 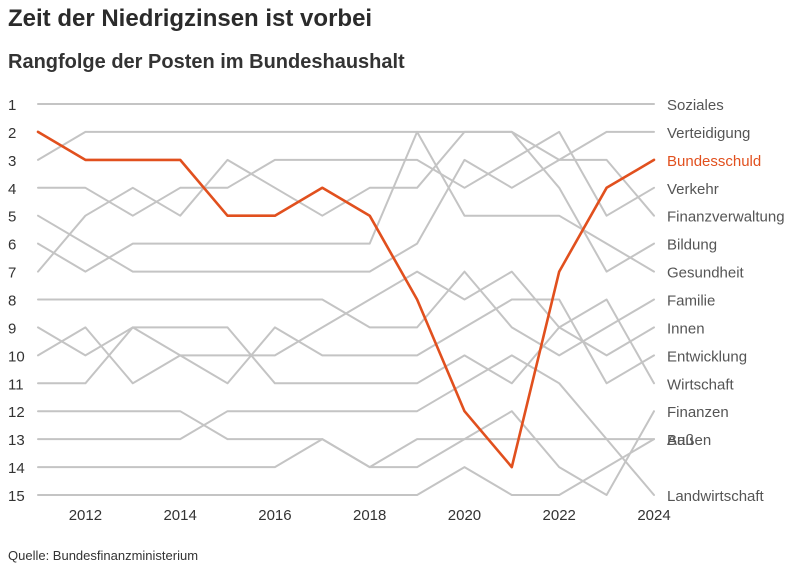 What do you see at coordinates (12, 328) in the screenshot?
I see `y-tick-label: 9` at bounding box center [12, 328].